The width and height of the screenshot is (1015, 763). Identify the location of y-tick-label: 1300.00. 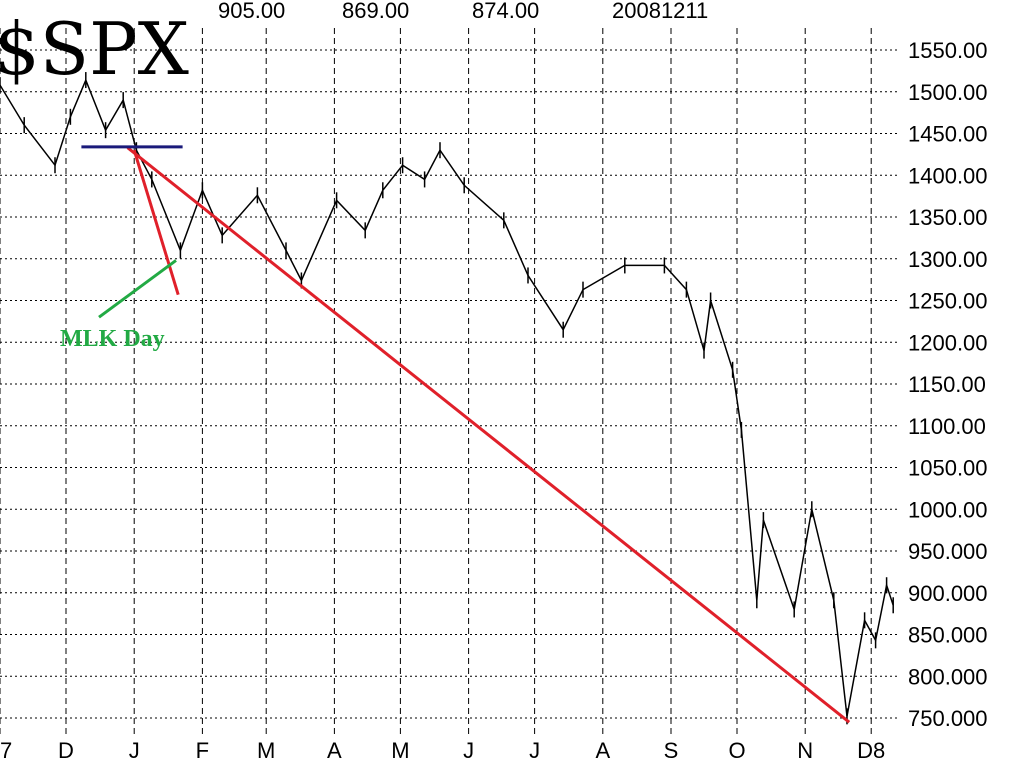
(948, 259).